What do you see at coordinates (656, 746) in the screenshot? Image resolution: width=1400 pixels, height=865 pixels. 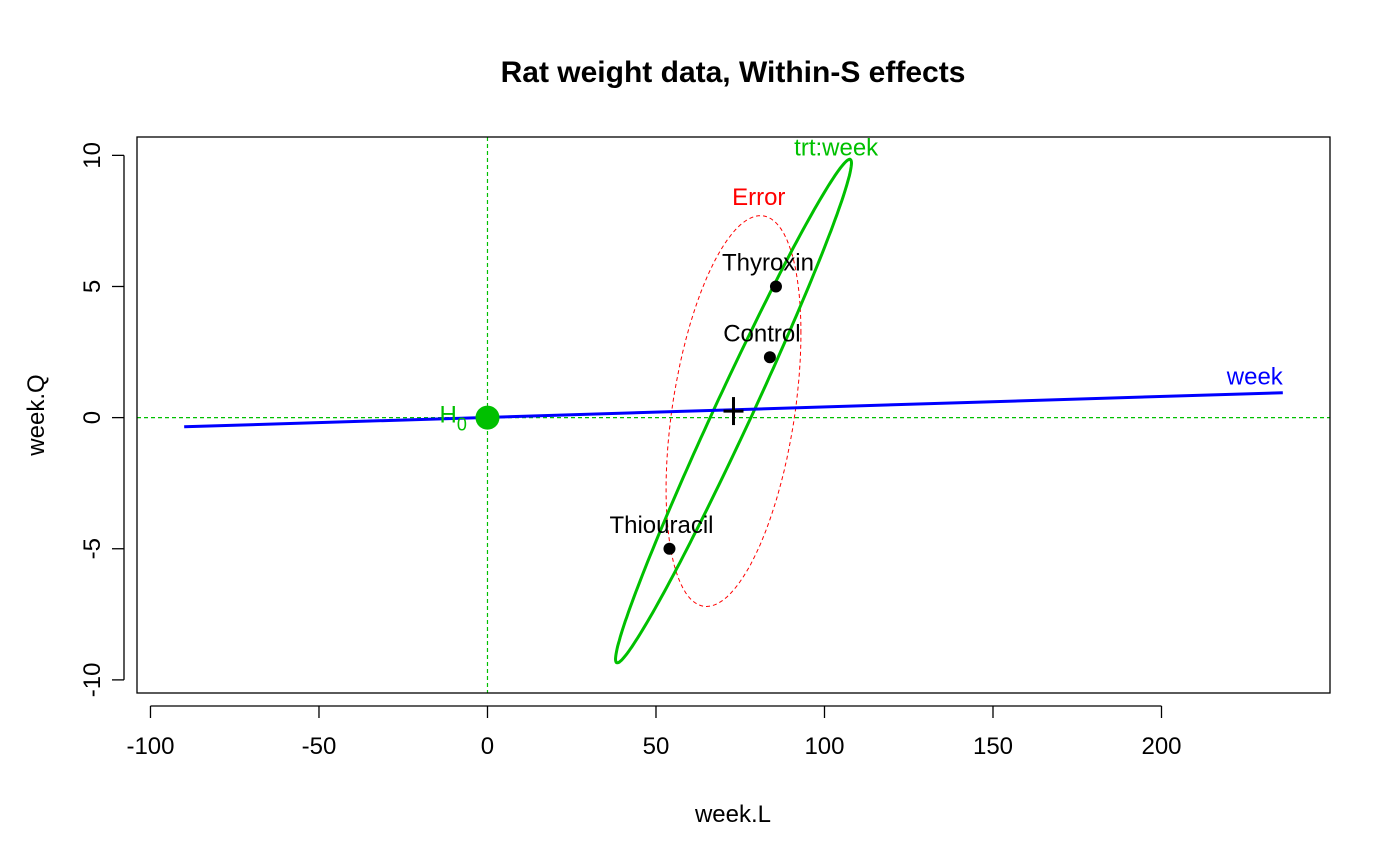 I see `x-tick-label: 50` at bounding box center [656, 746].